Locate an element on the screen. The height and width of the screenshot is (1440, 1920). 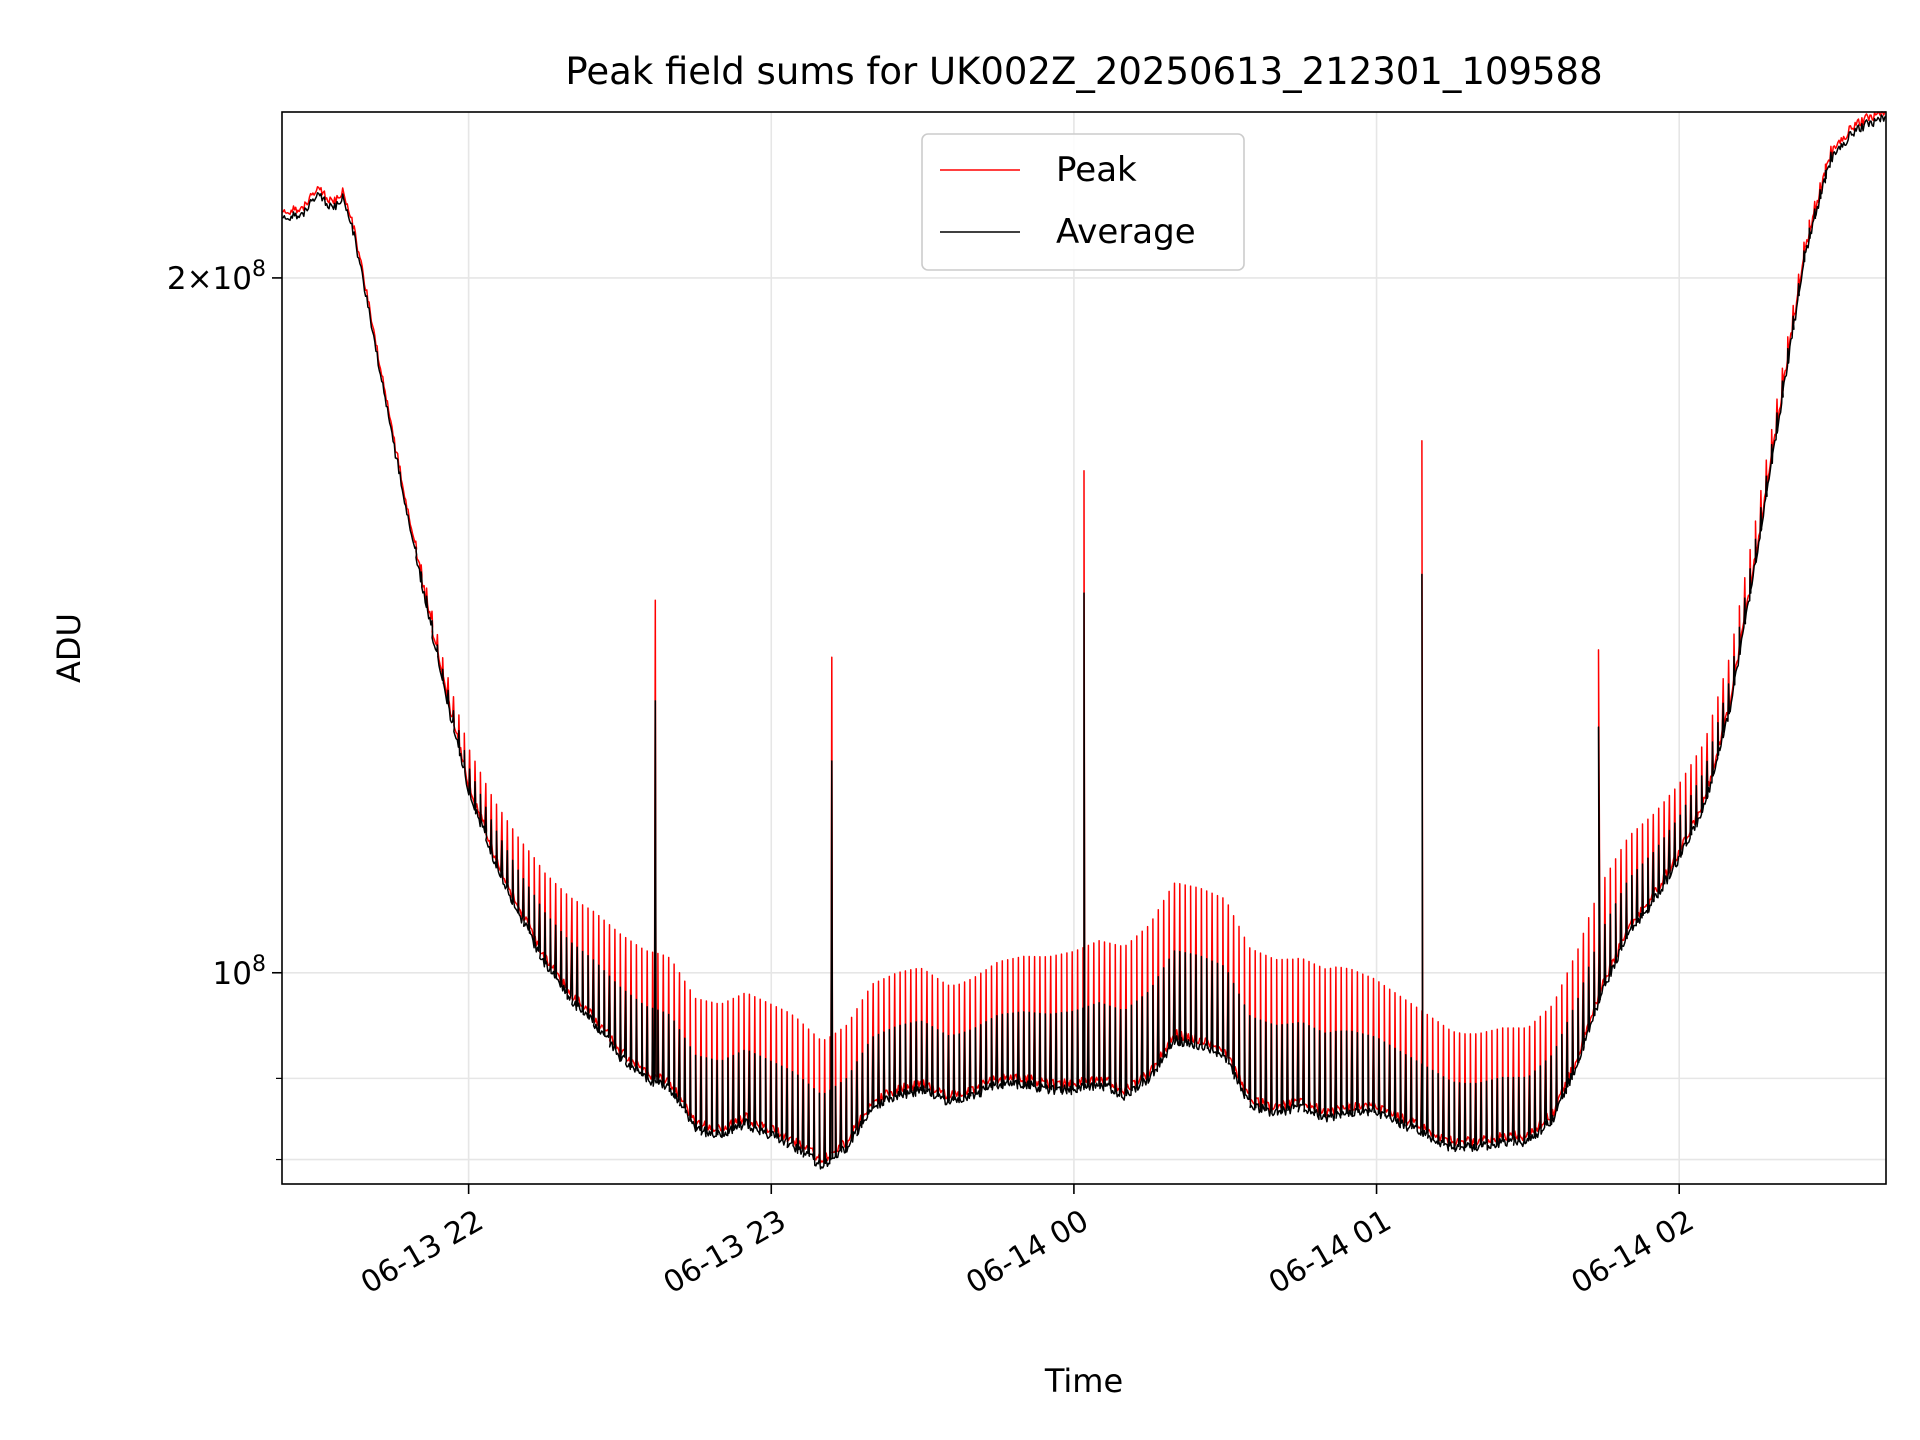
legend-label-average: Average is located at coordinates (1126, 232).